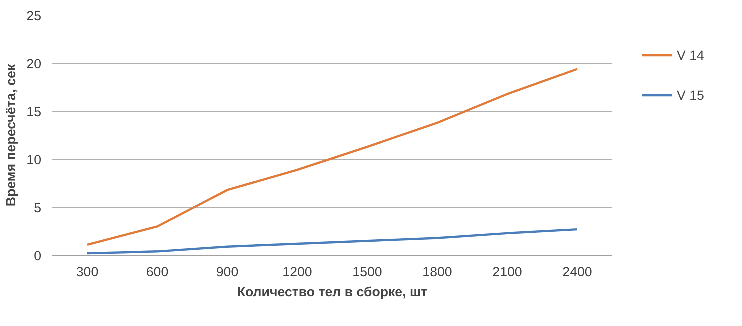 The width and height of the screenshot is (742, 326). I want to click on x-tick-label: 300, so click(87, 272).